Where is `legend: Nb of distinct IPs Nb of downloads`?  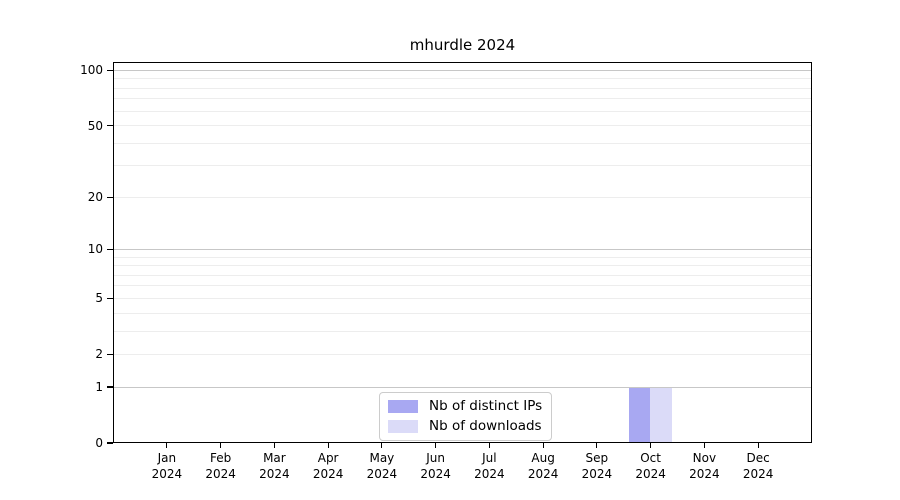 legend: Nb of distinct IPs Nb of downloads is located at coordinates (466, 416).